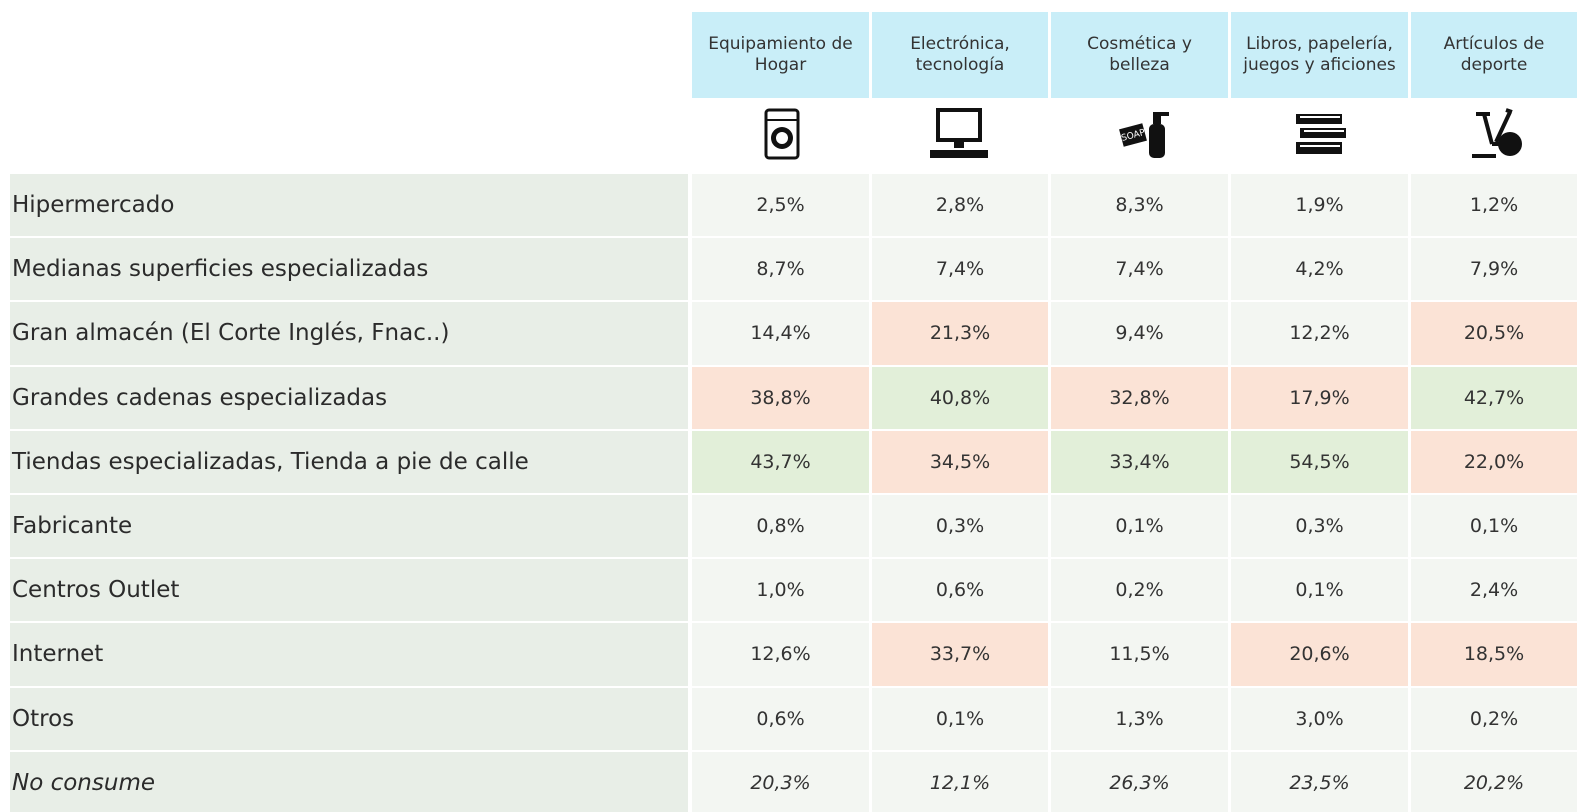  Describe the element at coordinates (1494, 205) in the screenshot. I see `cell: 1,2%` at that location.